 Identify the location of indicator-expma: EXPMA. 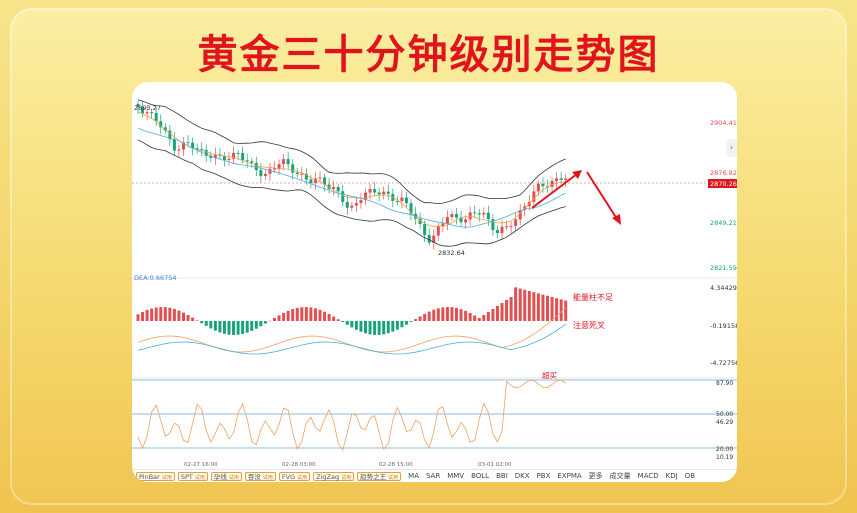
(569, 476).